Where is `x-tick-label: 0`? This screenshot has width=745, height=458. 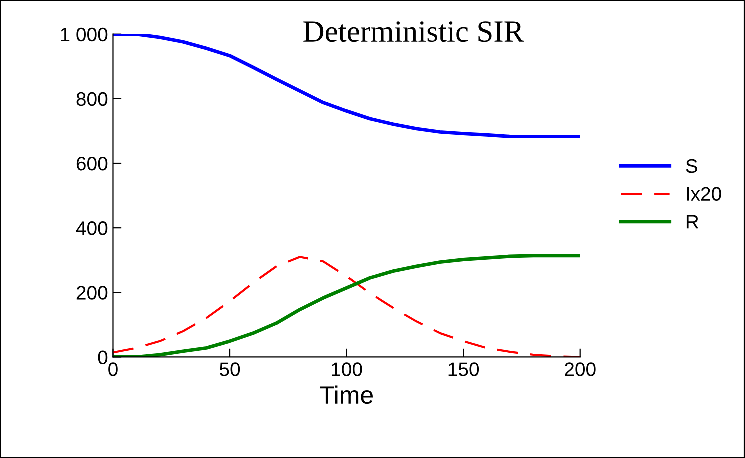
x-tick-label: 0 is located at coordinates (113, 369).